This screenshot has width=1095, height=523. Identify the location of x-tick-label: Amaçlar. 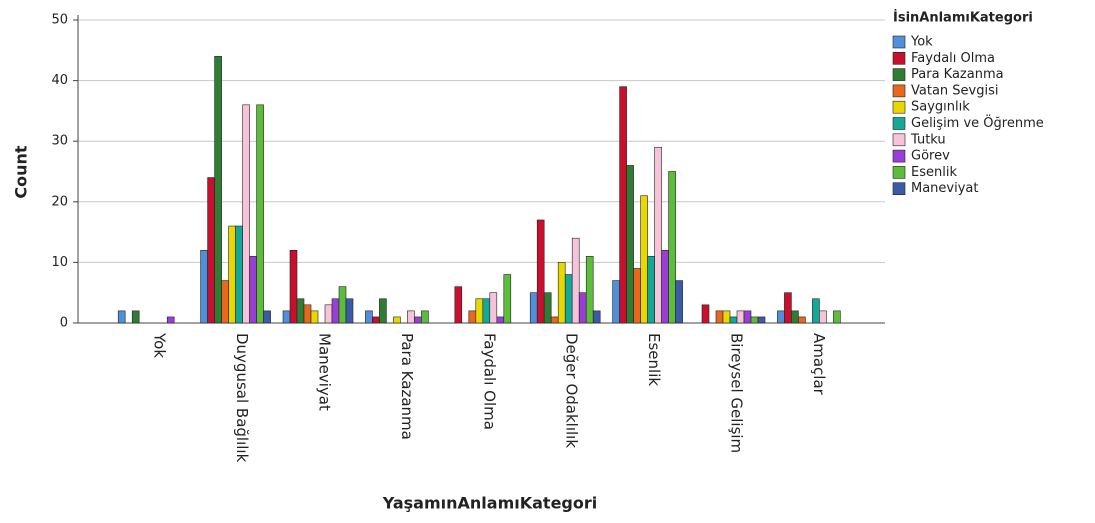
(819, 364).